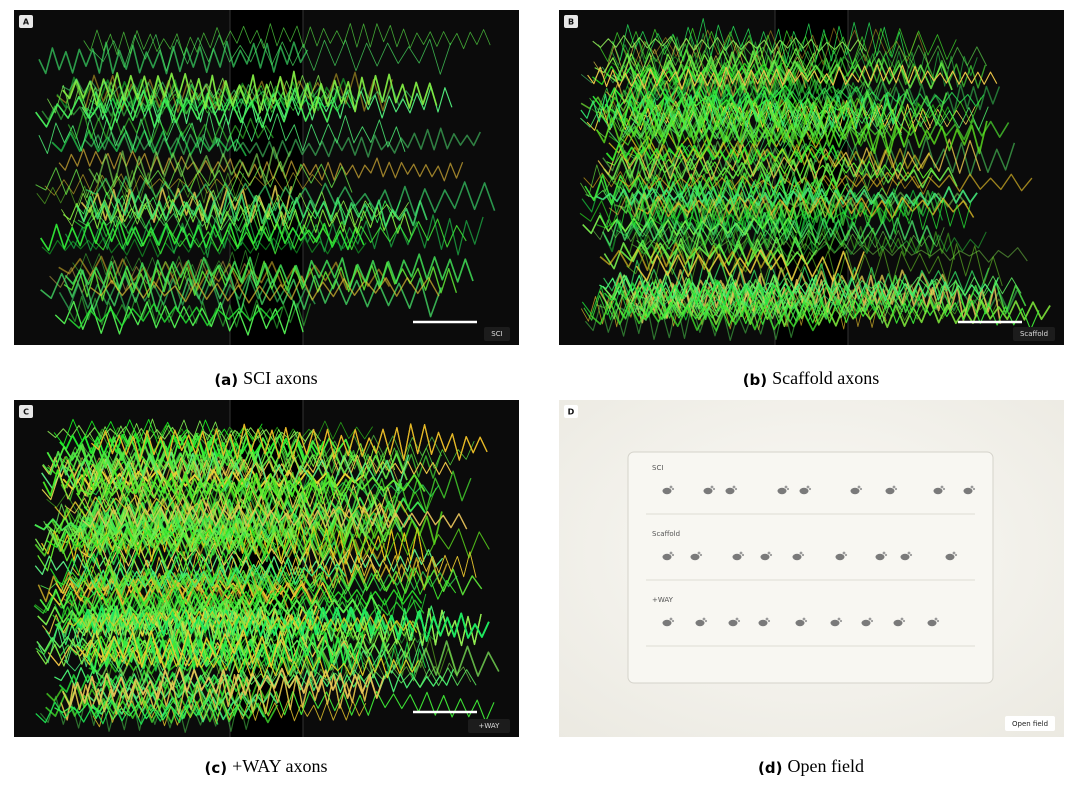 Image resolution: width=1067 pixels, height=787 pixels. I want to click on caption-text: SCI axons, so click(280, 378).